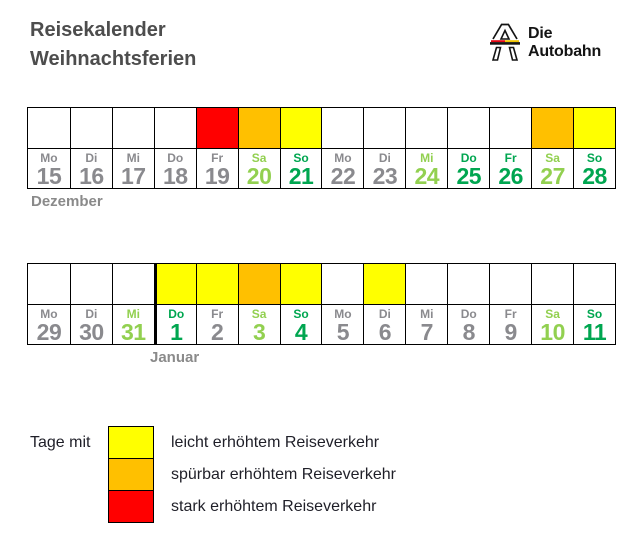 The width and height of the screenshot is (644, 557). I want to click on page-title-line2: Weihnachtsferien, so click(113, 59).